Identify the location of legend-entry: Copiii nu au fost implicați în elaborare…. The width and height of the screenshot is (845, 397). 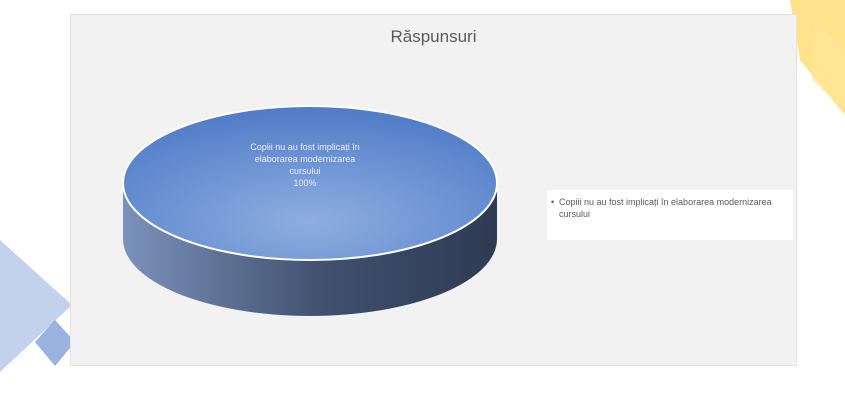
(665, 208).